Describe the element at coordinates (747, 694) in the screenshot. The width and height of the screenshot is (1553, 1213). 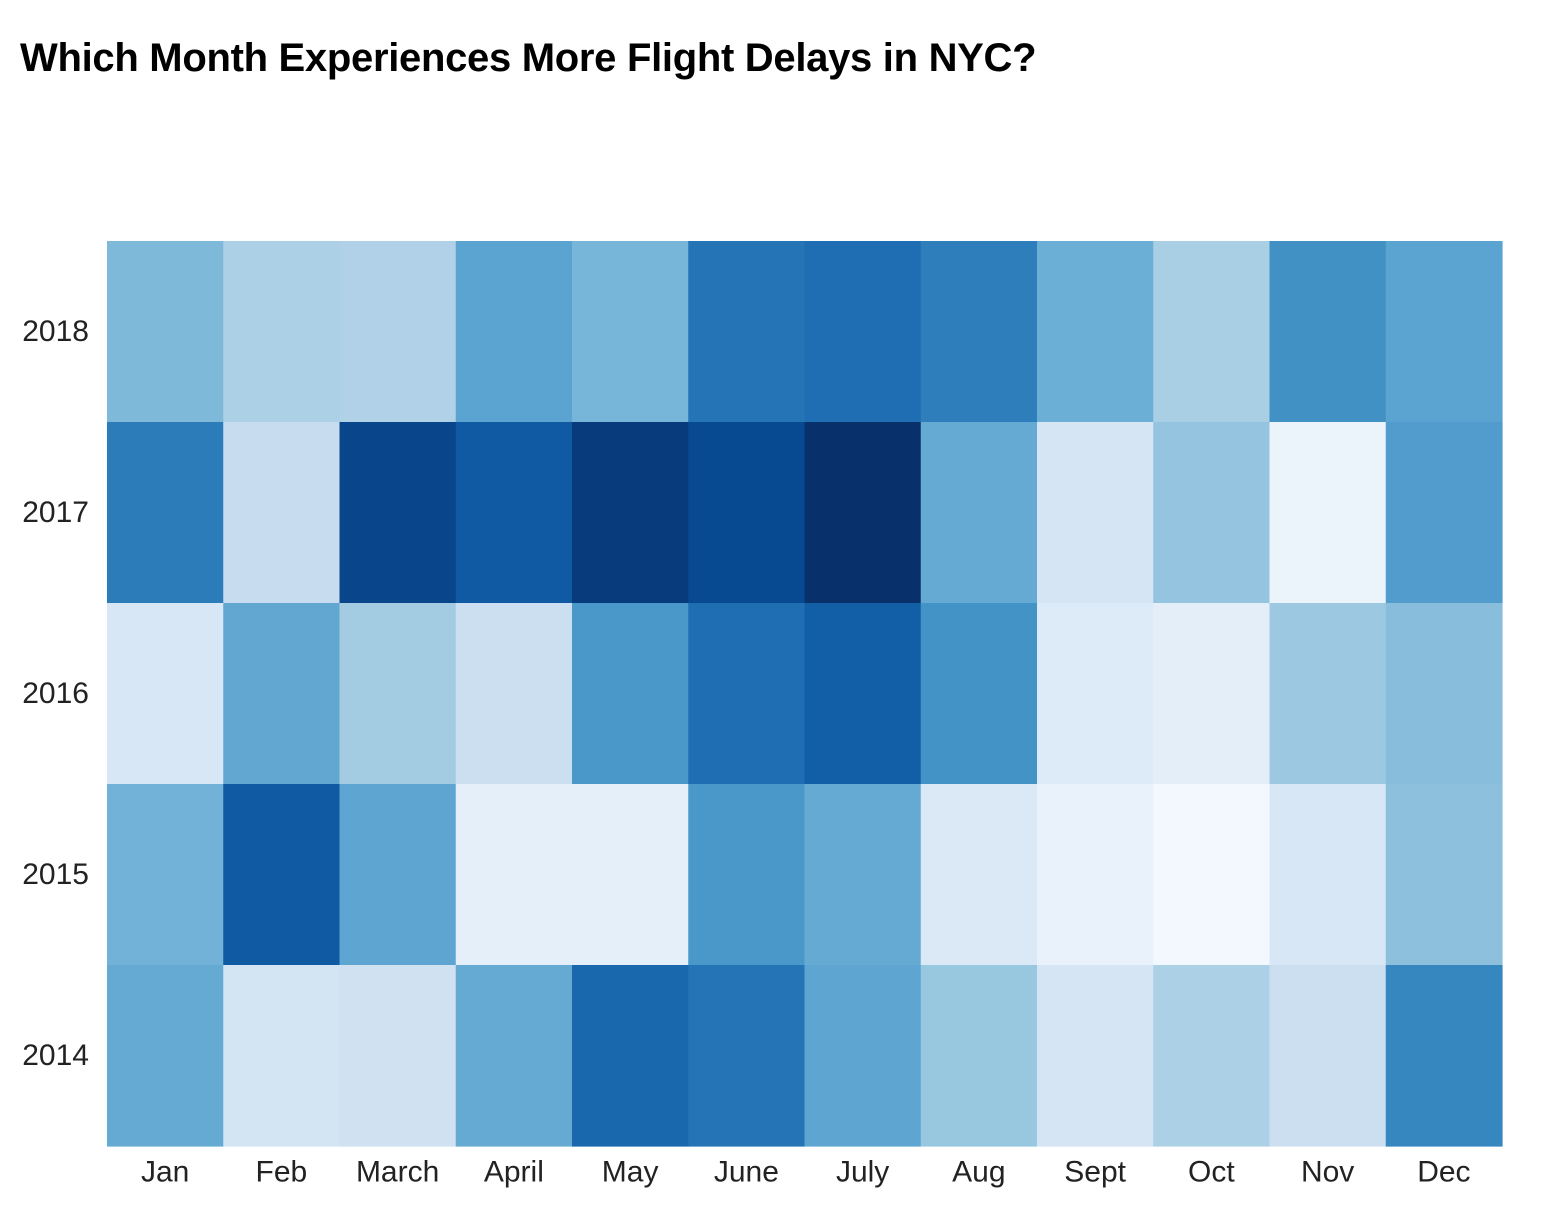
I see `heatmap-cell-2016-june` at that location.